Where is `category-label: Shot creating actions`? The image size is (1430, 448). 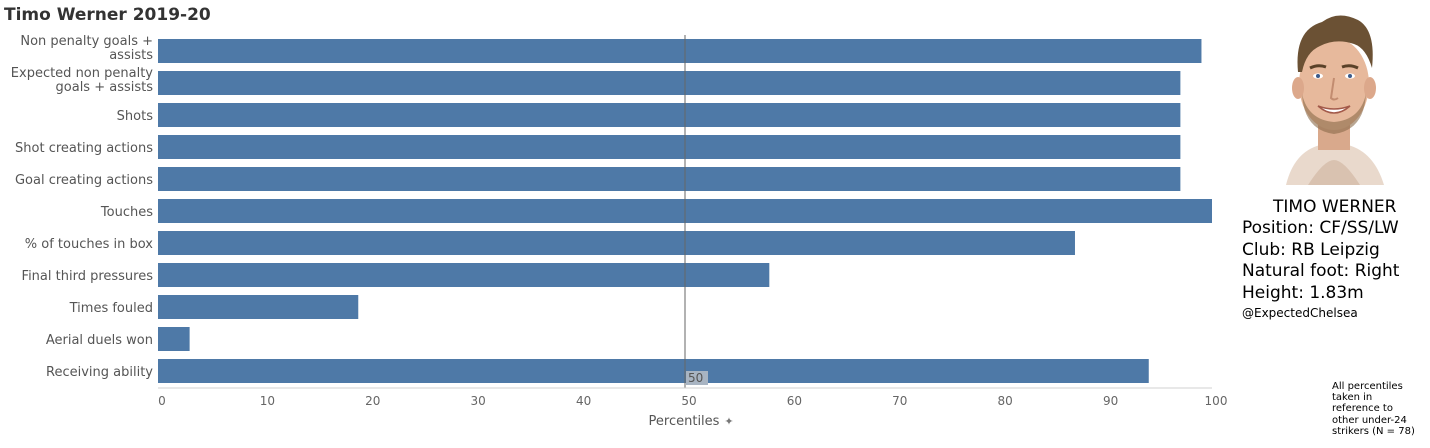 category-label: Shot creating actions is located at coordinates (84, 148).